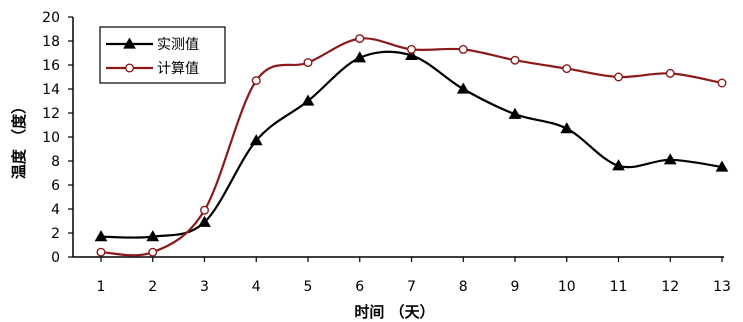 The image size is (743, 322). I want to click on legend-box, so click(162, 55).